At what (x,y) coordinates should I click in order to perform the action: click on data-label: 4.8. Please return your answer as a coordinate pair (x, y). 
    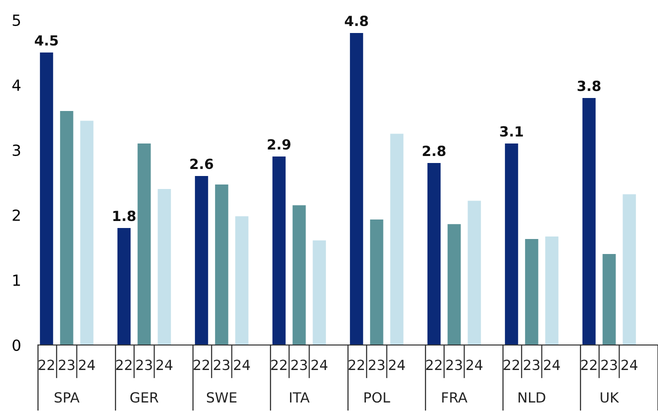
    Looking at the image, I should click on (356, 21).